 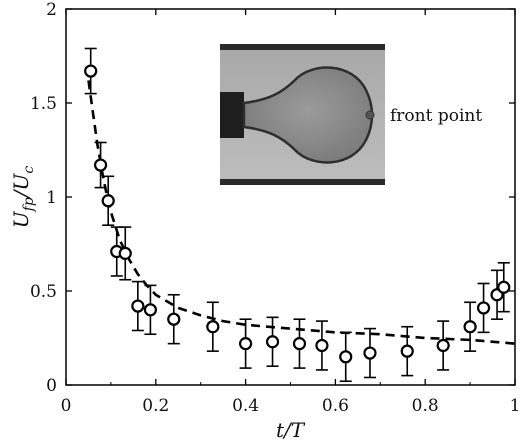 What do you see at coordinates (23, 197) in the screenshot?
I see `y-axis-label: Ufp/Uc` at bounding box center [23, 197].